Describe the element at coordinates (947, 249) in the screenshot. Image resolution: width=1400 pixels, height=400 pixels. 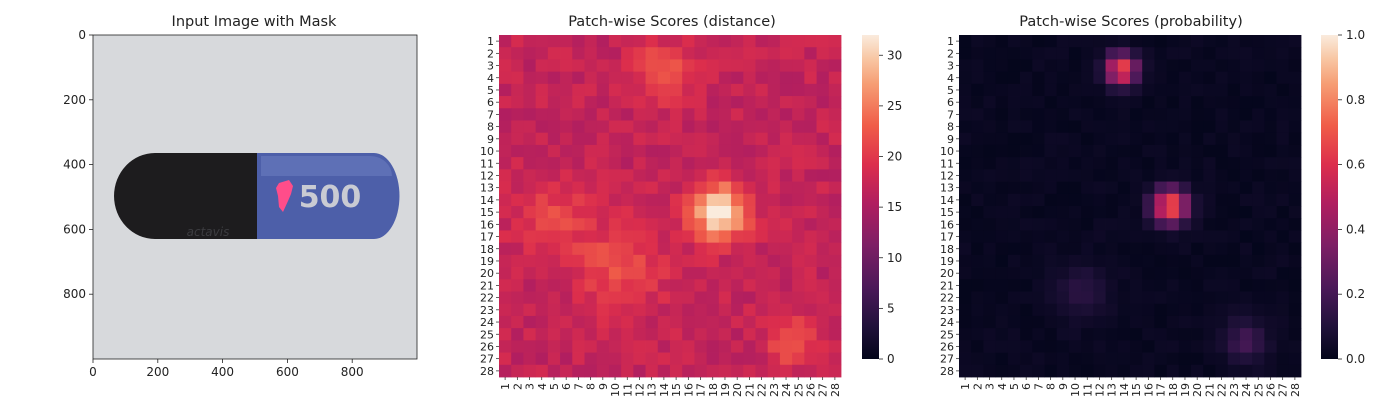
I see `row-tick-label: 18` at that location.